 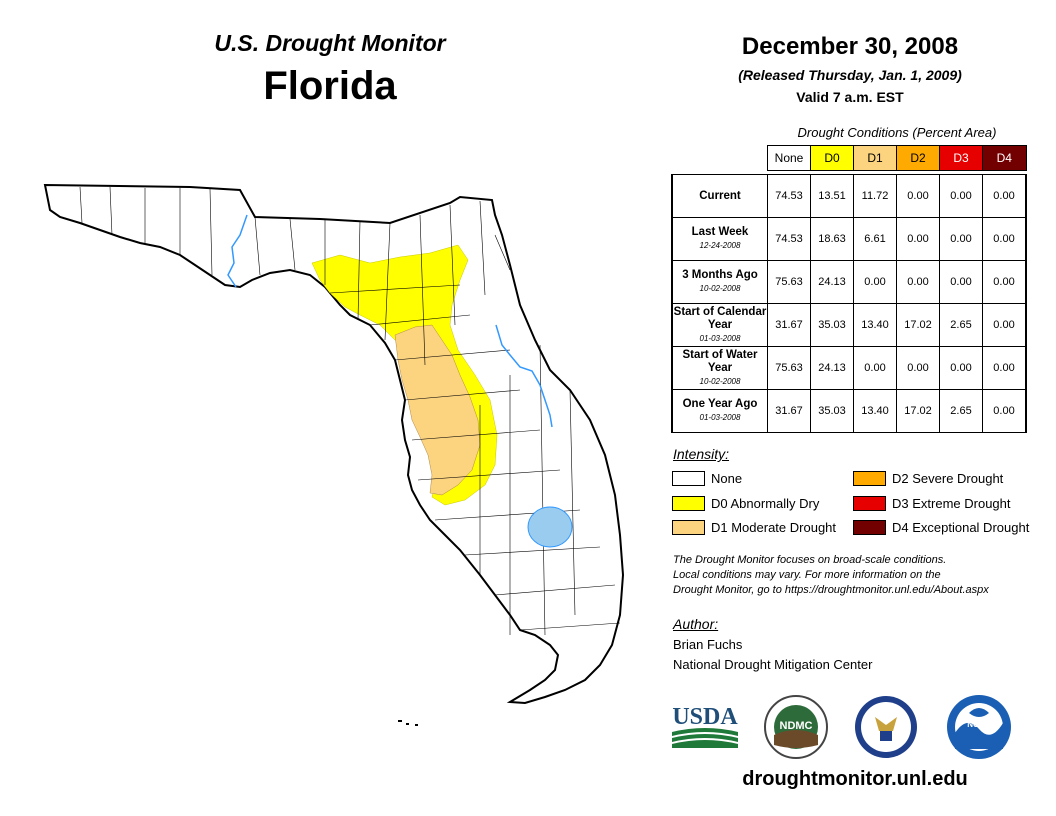 I want to click on row-label: Start of Water Year 10-02-2008, so click(x=719, y=368).